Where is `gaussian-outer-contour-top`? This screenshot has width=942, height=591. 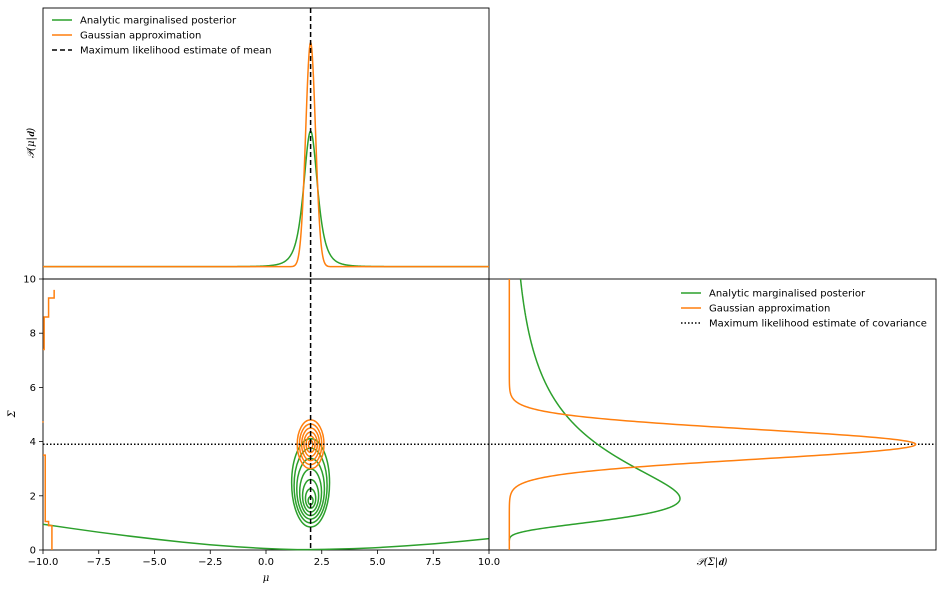 gaussian-outer-contour-top is located at coordinates (49, 320).